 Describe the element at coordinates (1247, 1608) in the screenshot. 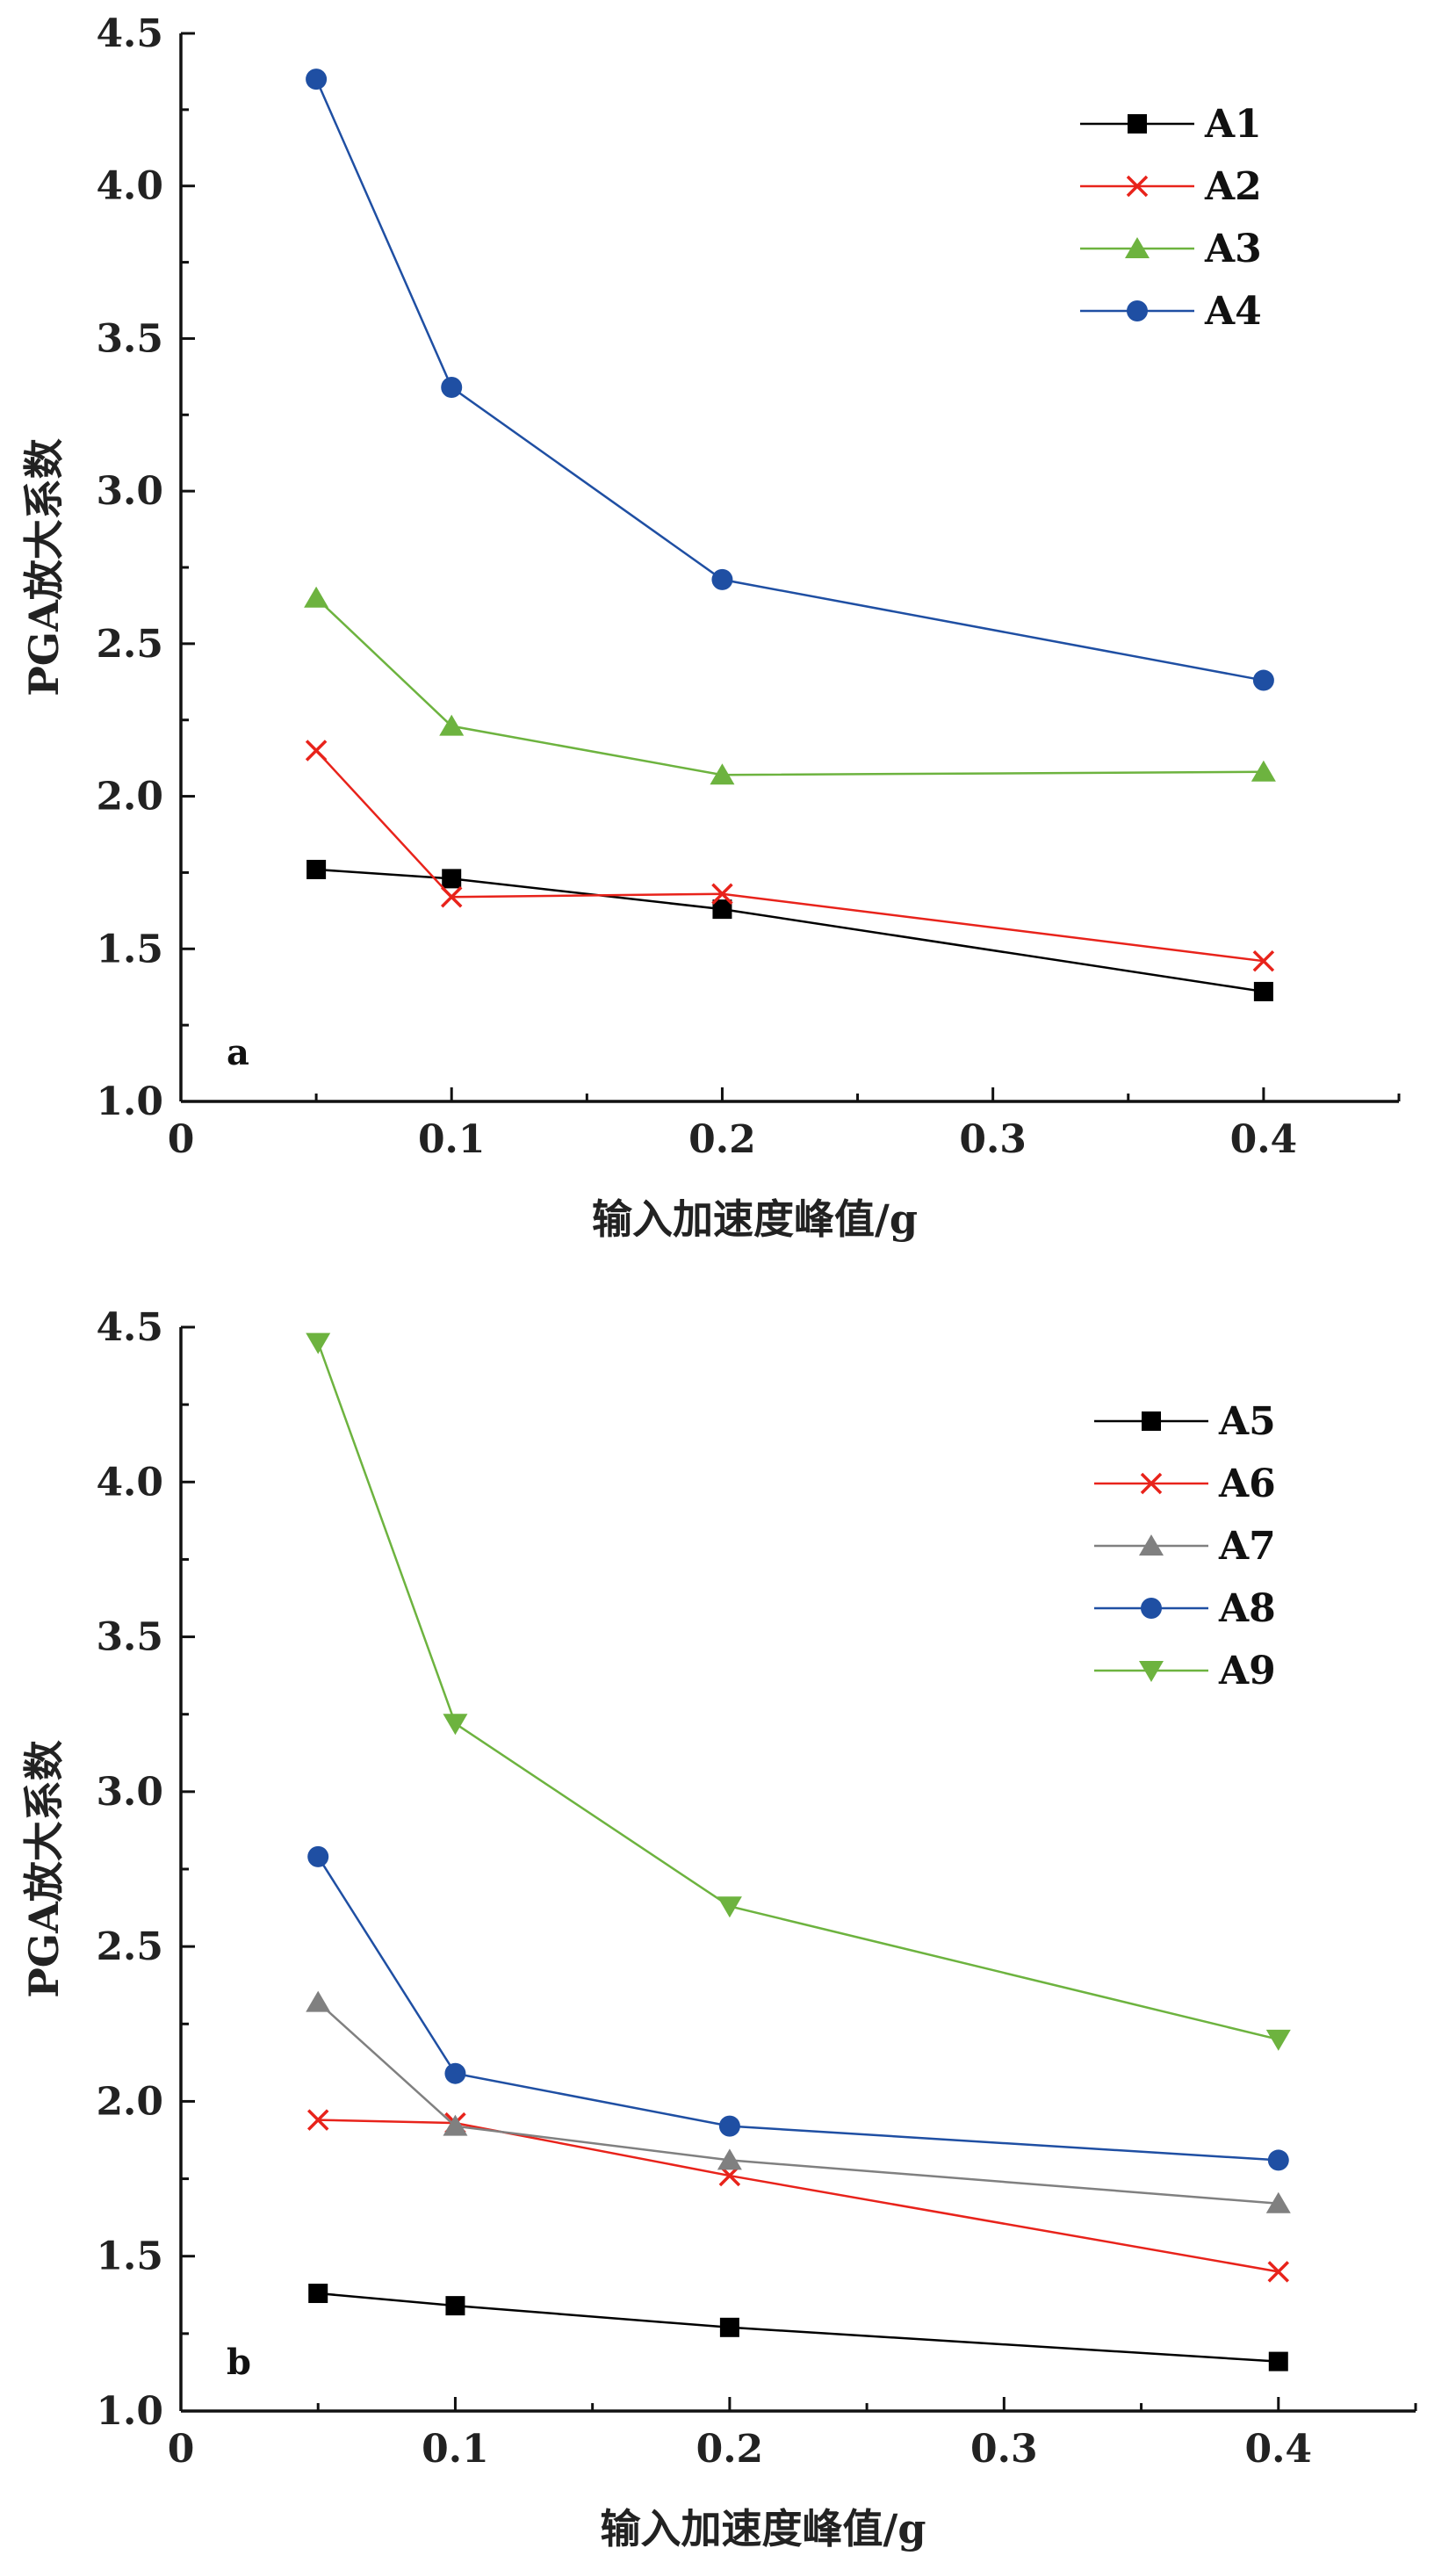

I see `legend-label: A8` at that location.